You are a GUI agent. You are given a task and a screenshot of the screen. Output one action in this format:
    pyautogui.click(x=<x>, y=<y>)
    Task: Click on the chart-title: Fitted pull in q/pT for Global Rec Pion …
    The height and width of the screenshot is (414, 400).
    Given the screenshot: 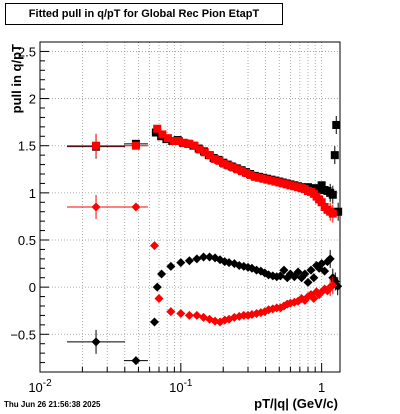 What is the action you would take?
    pyautogui.click(x=144, y=14)
    